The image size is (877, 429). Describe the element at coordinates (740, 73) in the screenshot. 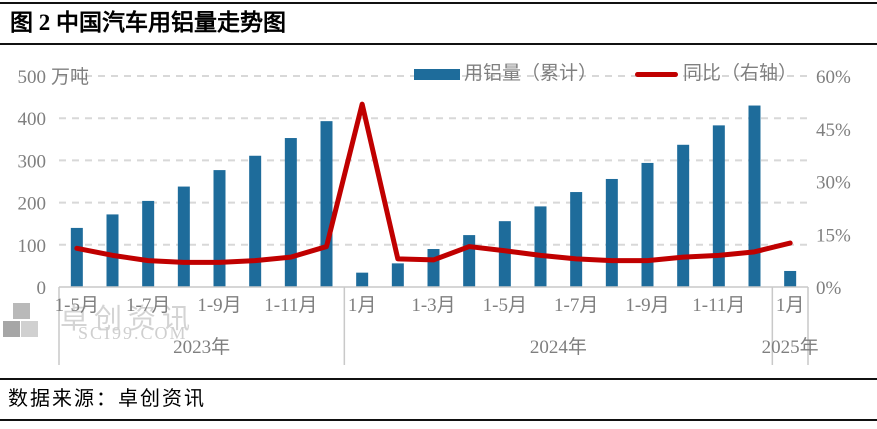

I see `line-legend-label: 同比（右轴）` at that location.